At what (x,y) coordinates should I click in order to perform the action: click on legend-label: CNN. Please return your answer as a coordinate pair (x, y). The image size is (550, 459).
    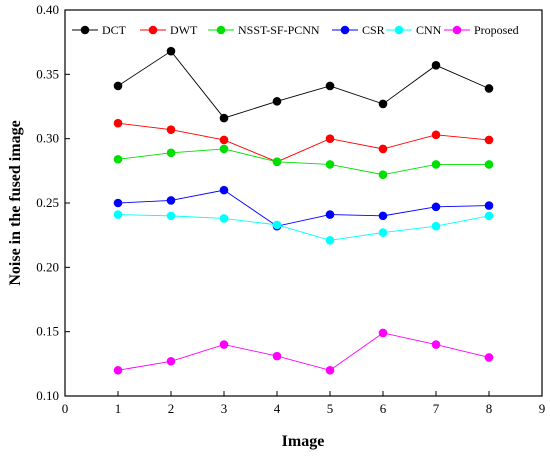
    Looking at the image, I should click on (429, 30).